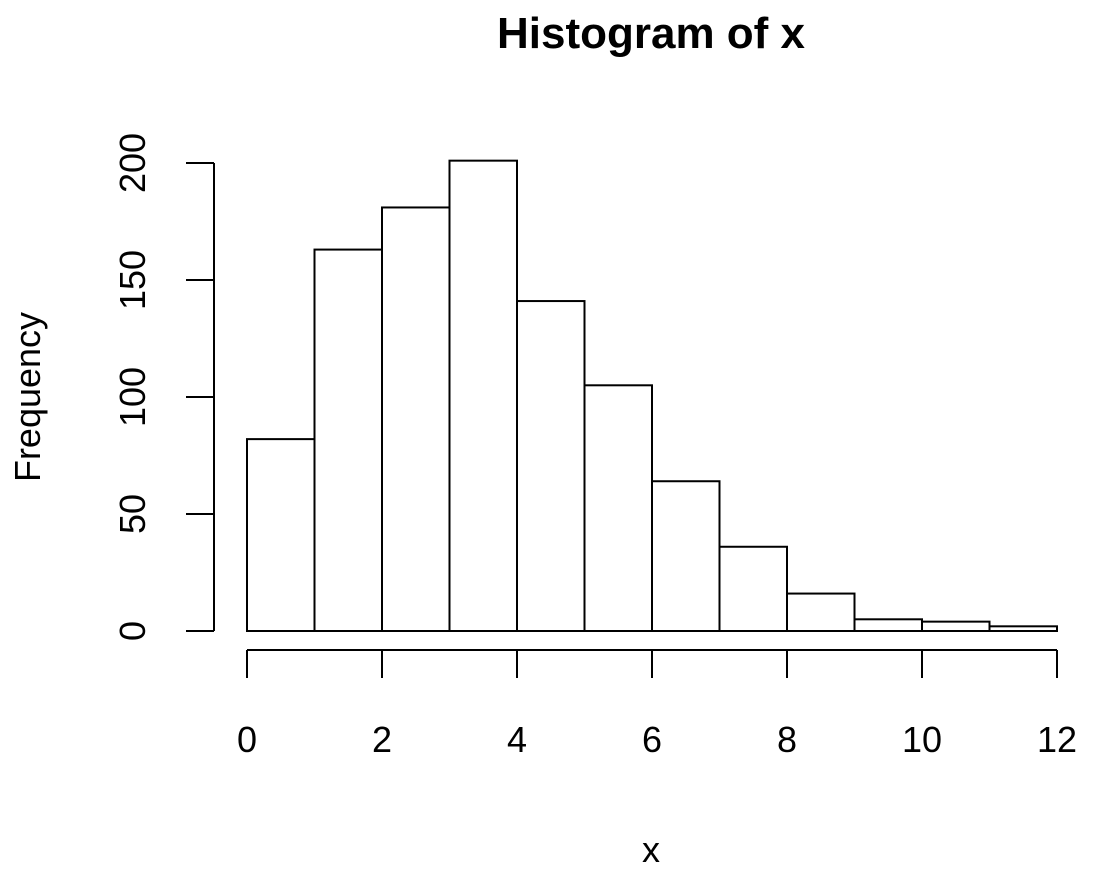 The width and height of the screenshot is (1102, 878). What do you see at coordinates (787, 739) in the screenshot?
I see `x-tick-label: 8` at bounding box center [787, 739].